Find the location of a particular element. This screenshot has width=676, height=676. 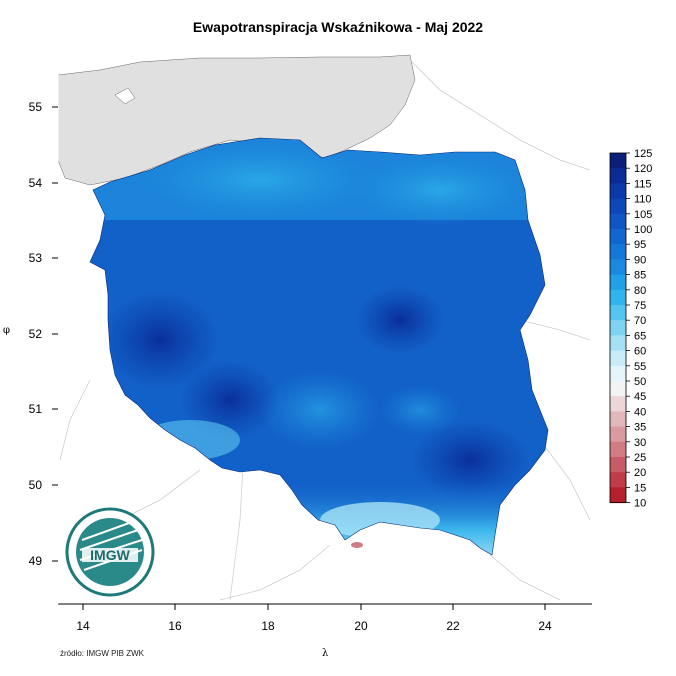

y-axis-ticks: 55 54 53 52 51 50 49 is located at coordinates (43, 334).